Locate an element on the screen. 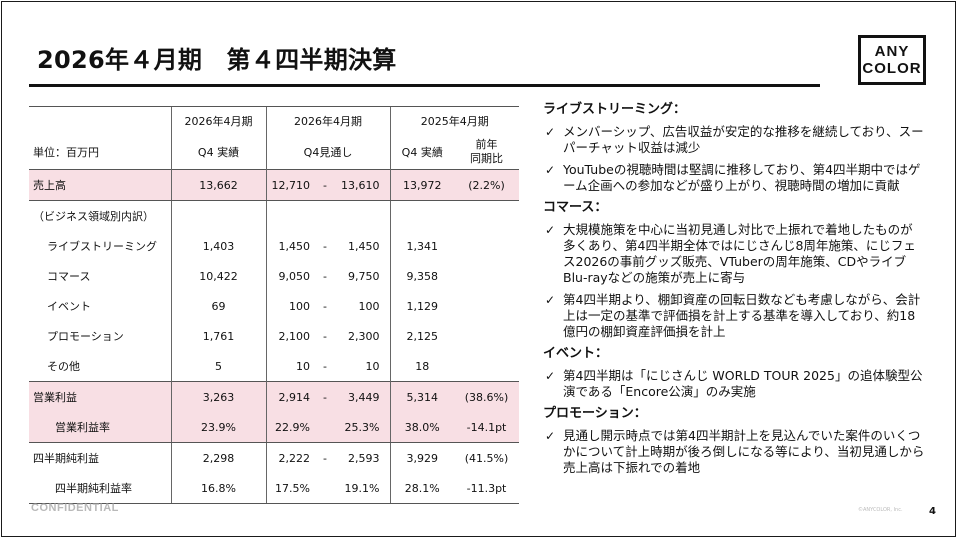 Image resolution: width=959 pixels, height=540 pixels. table-row-live: ライブストリーミング 1,403 1,450 - 1,450 1,341 is located at coordinates (274, 246).